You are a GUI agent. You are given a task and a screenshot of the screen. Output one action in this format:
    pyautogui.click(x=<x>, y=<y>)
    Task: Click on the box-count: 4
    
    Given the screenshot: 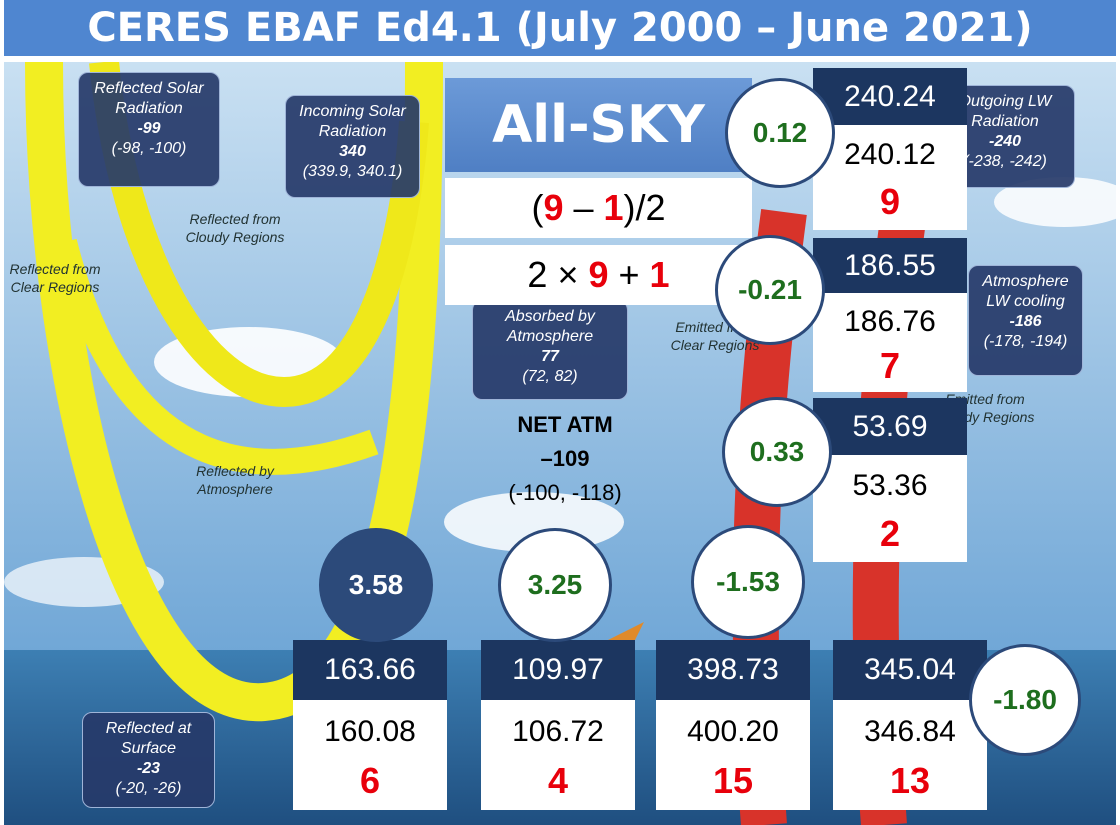 What is the action you would take?
    pyautogui.click(x=558, y=780)
    